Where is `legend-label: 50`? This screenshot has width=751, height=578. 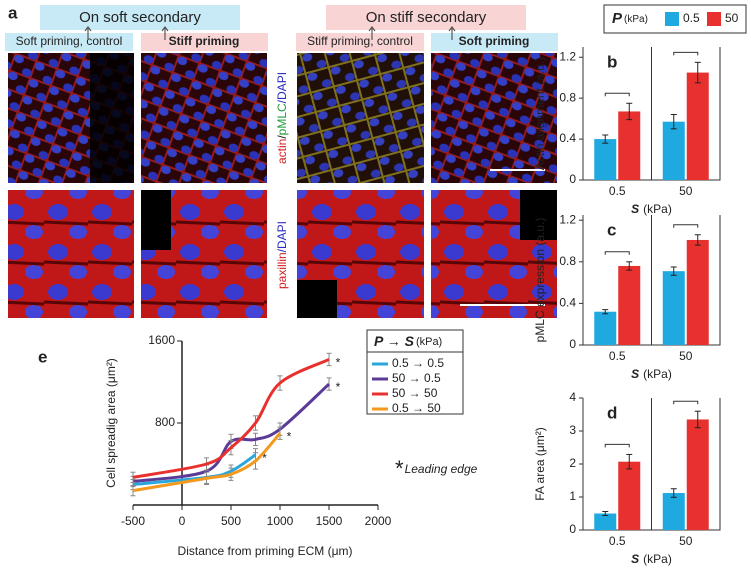 legend-label: 50 is located at coordinates (732, 18).